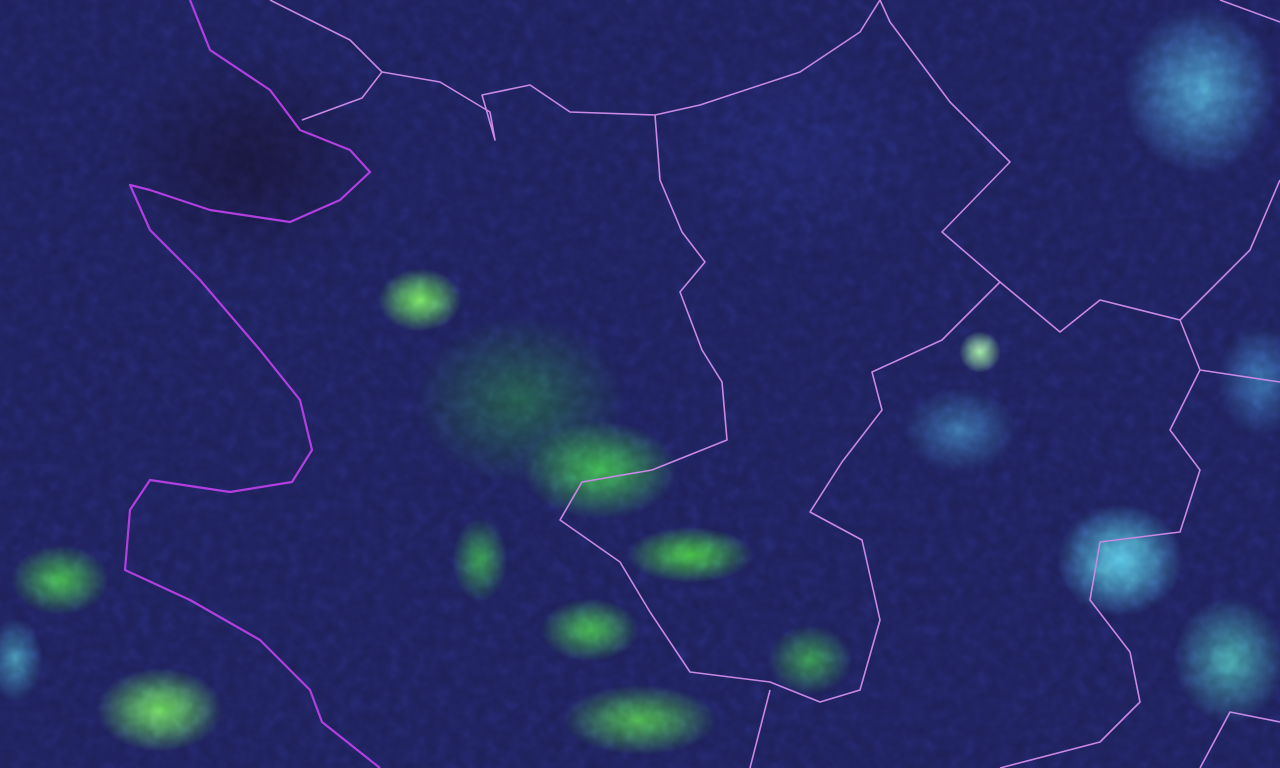 The height and width of the screenshot is (768, 1280). I want to click on border-south, so click(760, 728).